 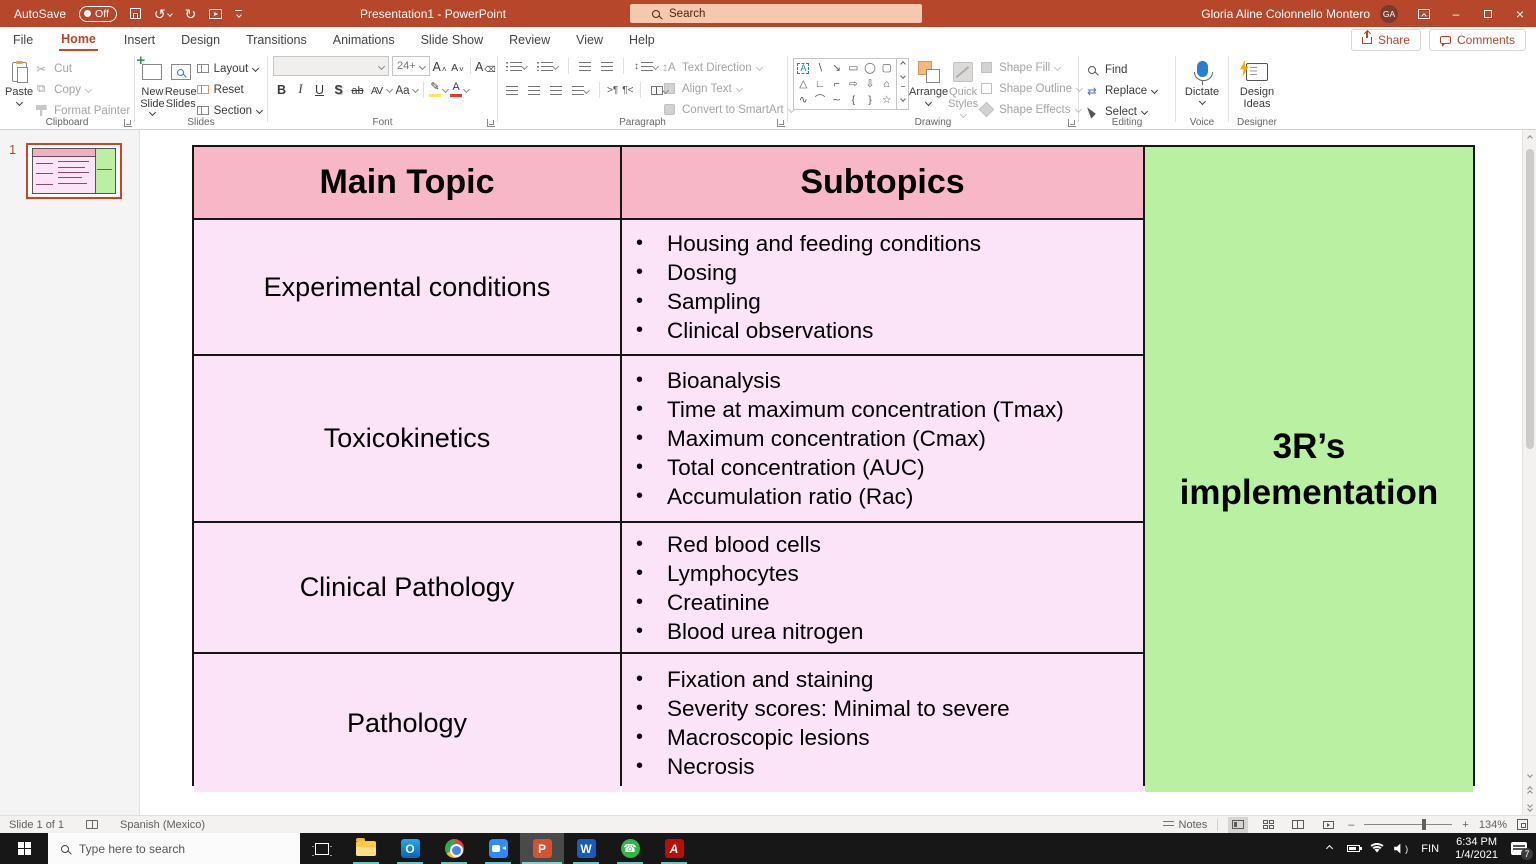 What do you see at coordinates (407, 182) in the screenshot?
I see `table-header-main-topic: Main Topic` at bounding box center [407, 182].